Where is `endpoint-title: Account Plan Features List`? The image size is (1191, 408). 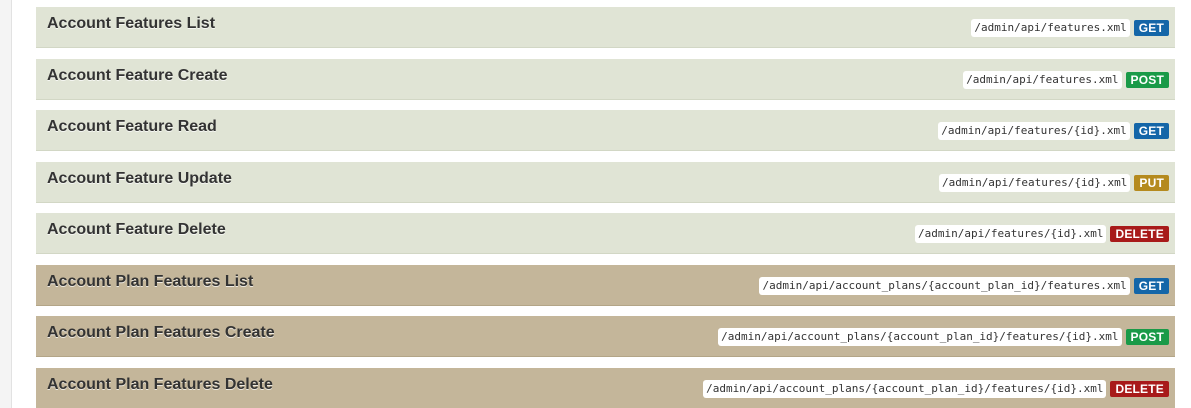
endpoint-title: Account Plan Features List is located at coordinates (150, 281).